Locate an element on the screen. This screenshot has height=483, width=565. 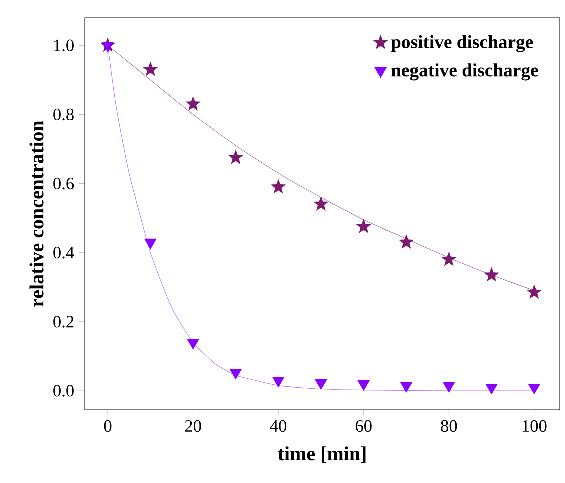
x-tick-label: 60 is located at coordinates (364, 426).